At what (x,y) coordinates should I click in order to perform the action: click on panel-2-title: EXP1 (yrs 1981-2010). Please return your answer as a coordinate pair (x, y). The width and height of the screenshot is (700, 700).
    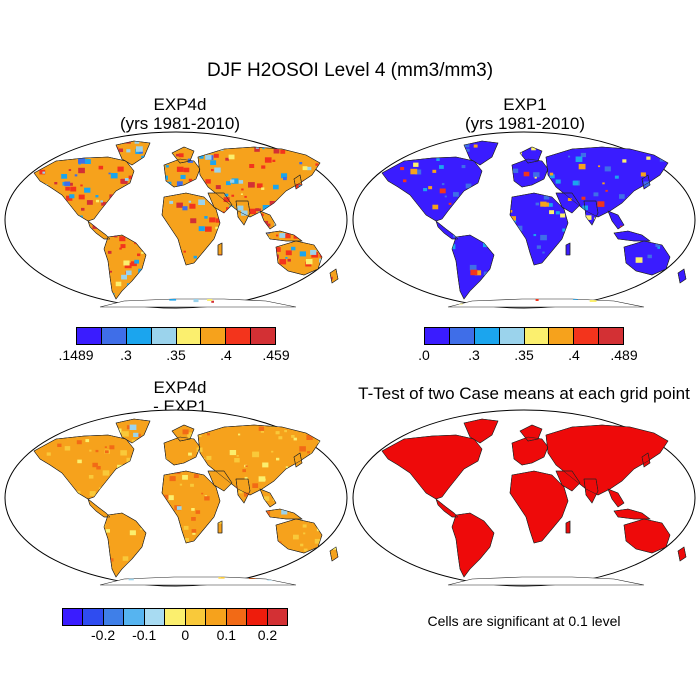
    Looking at the image, I should click on (525, 114).